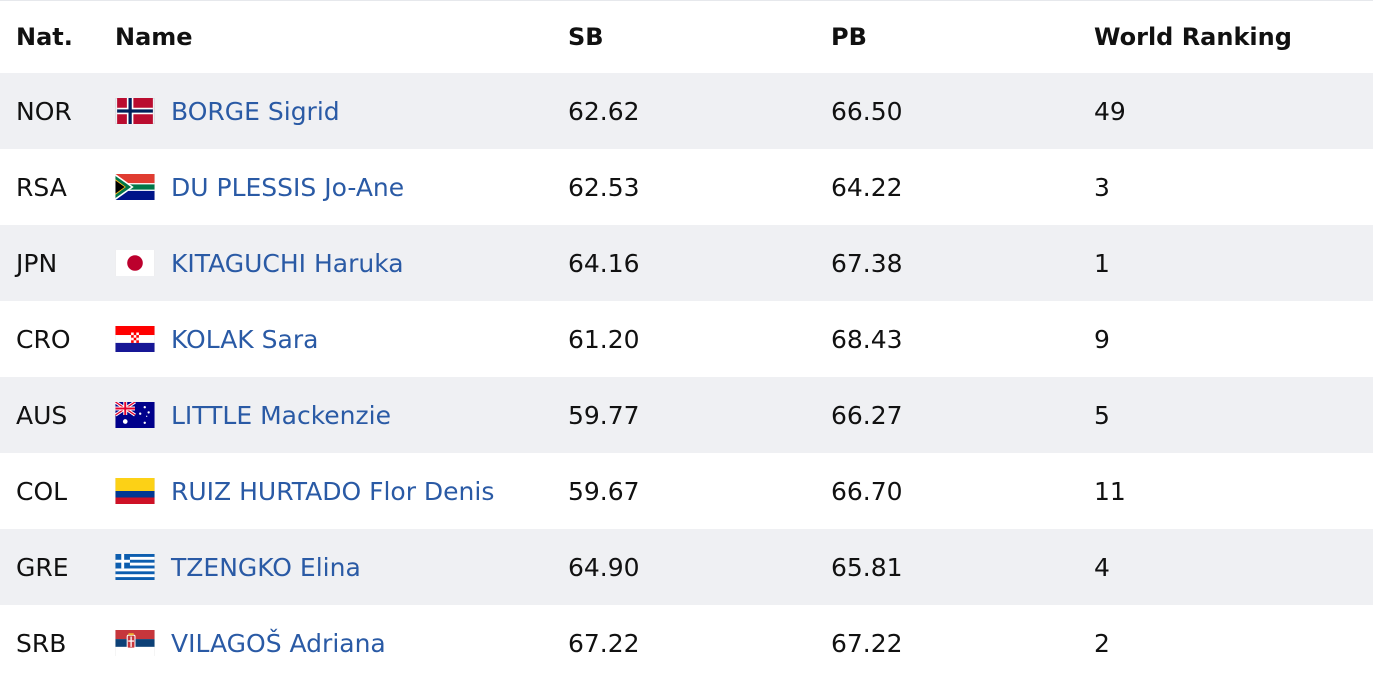  What do you see at coordinates (42, 567) in the screenshot?
I see `nat-code: GRE` at bounding box center [42, 567].